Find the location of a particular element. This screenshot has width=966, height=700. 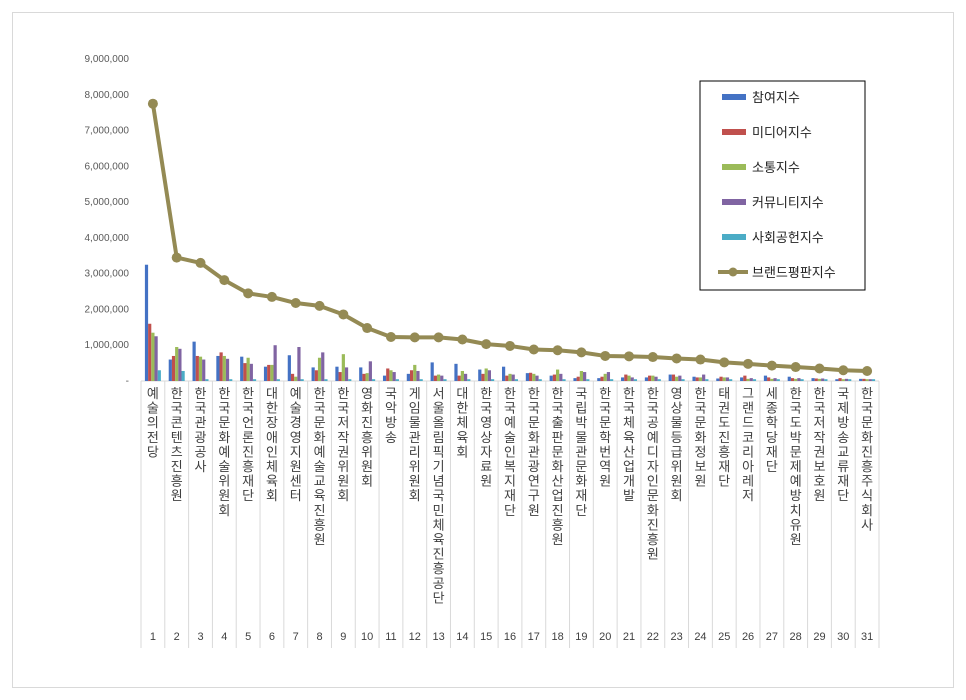

legend-label: 소통지수 is located at coordinates (776, 168).